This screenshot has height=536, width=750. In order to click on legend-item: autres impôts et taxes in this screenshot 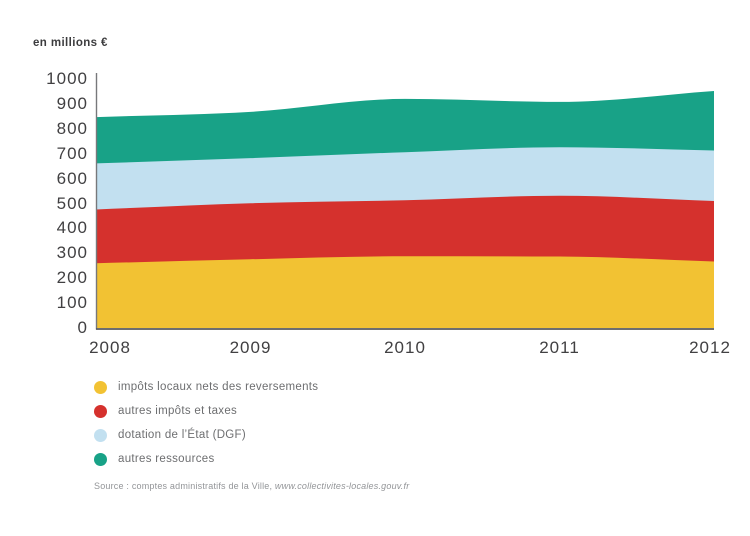, I will do `click(206, 411)`.